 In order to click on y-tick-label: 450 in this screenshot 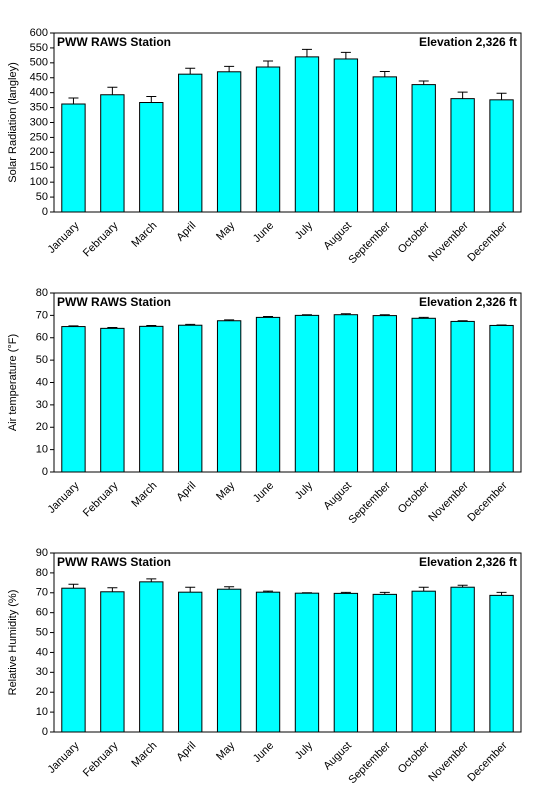, I will do `click(39, 78)`.